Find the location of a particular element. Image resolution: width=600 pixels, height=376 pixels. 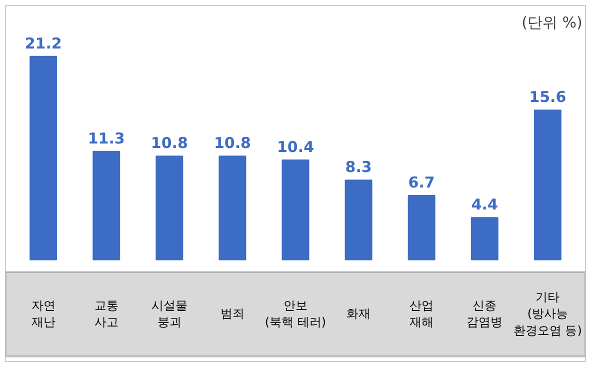

data-label: 4.4 is located at coordinates (484, 205).